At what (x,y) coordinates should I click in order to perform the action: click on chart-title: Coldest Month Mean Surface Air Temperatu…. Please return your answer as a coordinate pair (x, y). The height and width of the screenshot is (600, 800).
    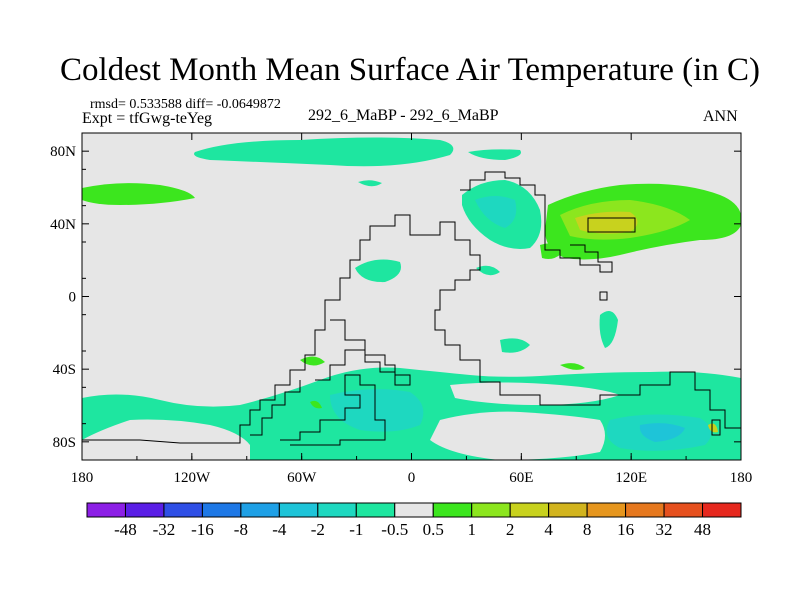
    Looking at the image, I should click on (410, 70).